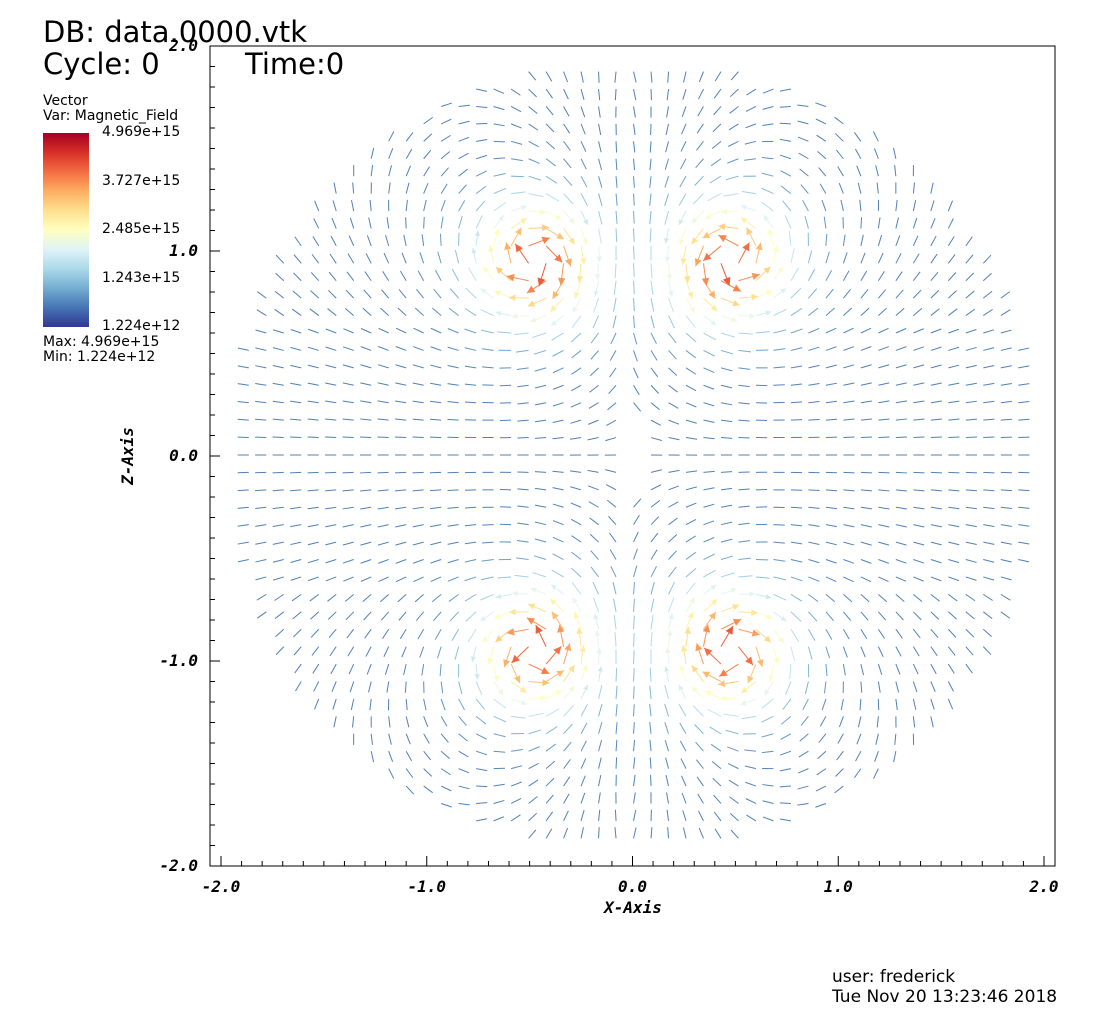  Describe the element at coordinates (127, 456) in the screenshot. I see `y-axis-title: Z-Axis` at that location.